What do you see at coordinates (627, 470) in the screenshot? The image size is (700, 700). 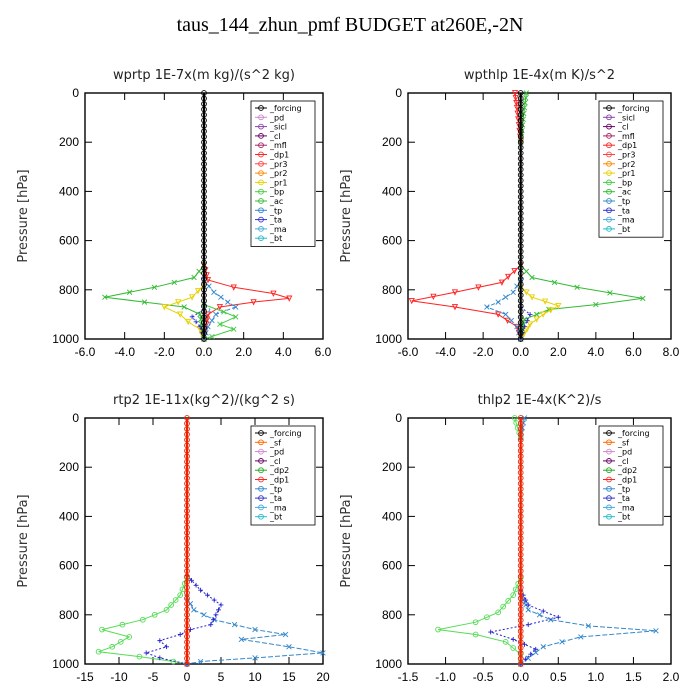 I see `legend-label: _dp2` at bounding box center [627, 470].